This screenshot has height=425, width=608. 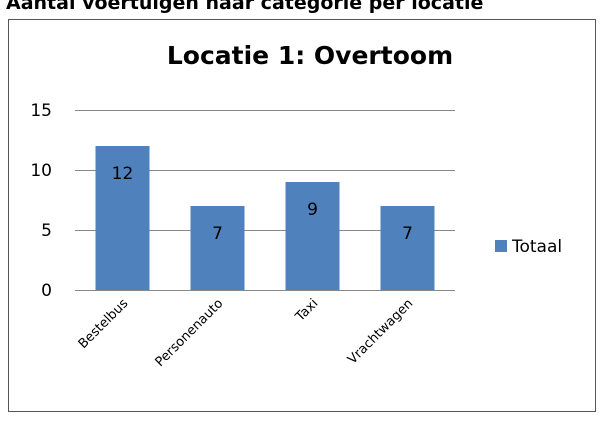 What do you see at coordinates (310, 55) in the screenshot?
I see `chart-title: Locatie 1: Overtoom` at bounding box center [310, 55].